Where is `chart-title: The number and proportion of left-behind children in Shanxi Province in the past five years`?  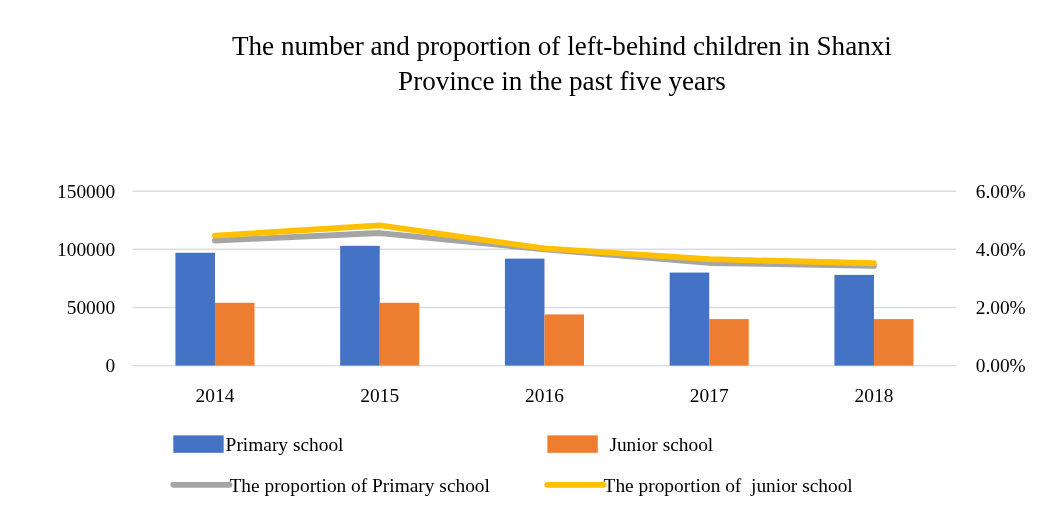
chart-title: The number and proportion of left-behind children in Shanxi Province in the past five years is located at coordinates (562, 63).